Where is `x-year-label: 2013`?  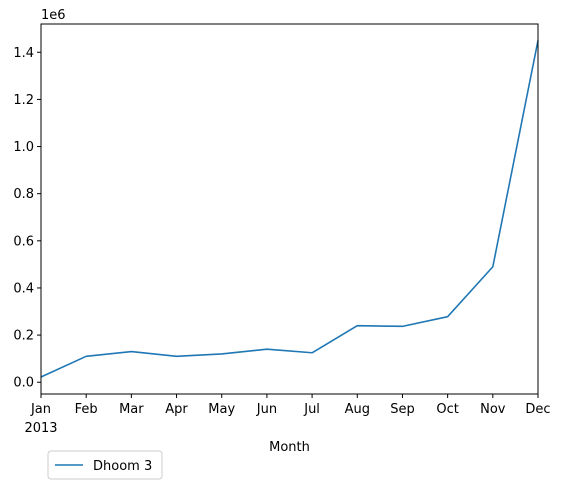
x-year-label: 2013 is located at coordinates (40, 428).